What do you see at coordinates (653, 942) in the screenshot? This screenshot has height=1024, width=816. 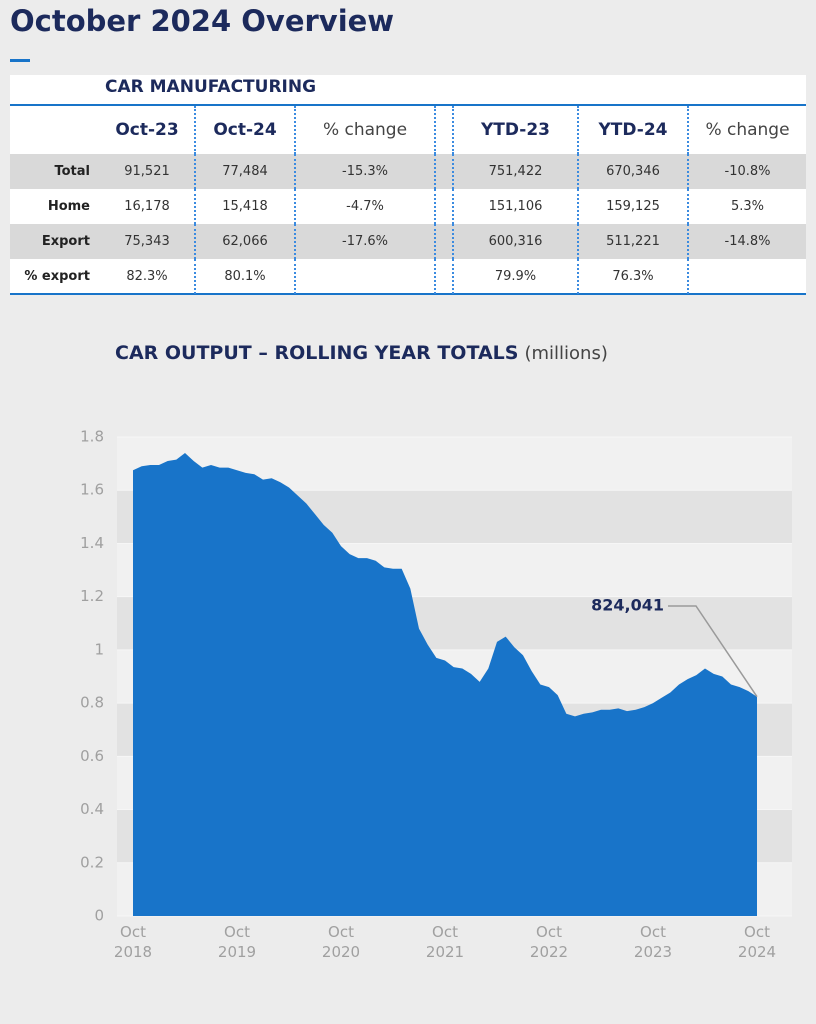 I see `x-tick-label: Oct 2023` at bounding box center [653, 942].